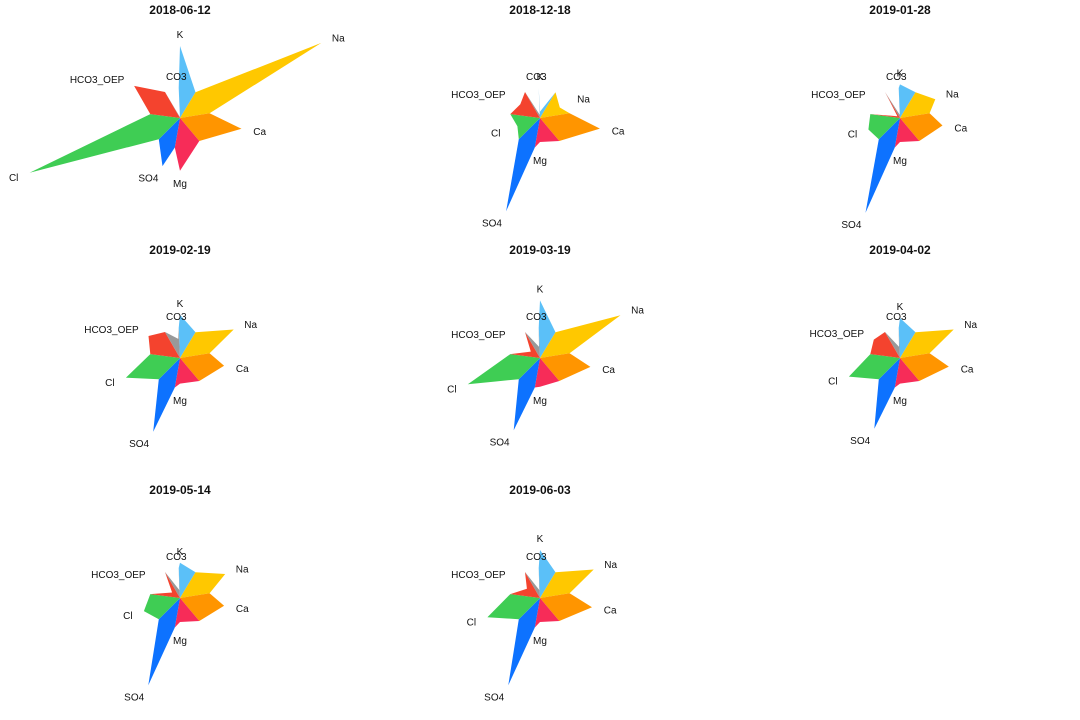  What do you see at coordinates (180, 490) in the screenshot?
I see `panel-title: 2019-05-14` at bounding box center [180, 490].